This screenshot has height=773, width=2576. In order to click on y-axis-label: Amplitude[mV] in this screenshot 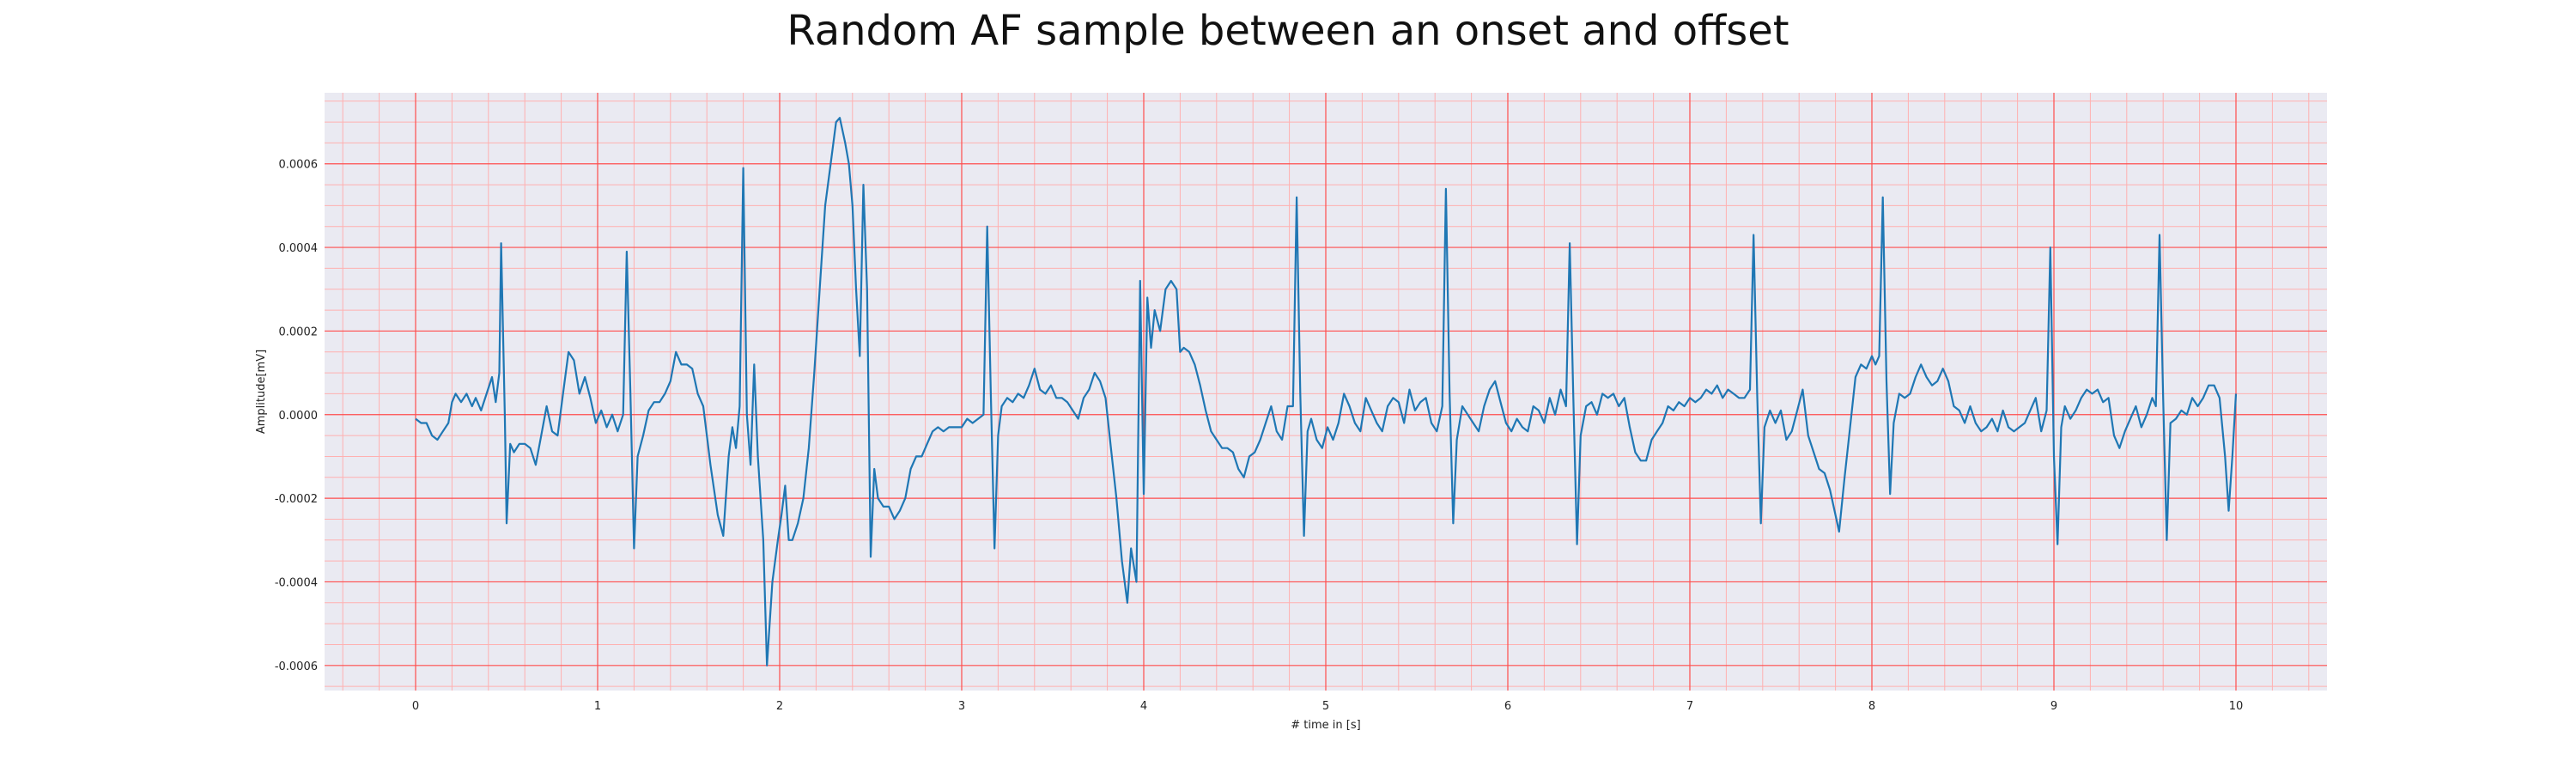, I will do `click(261, 392)`.